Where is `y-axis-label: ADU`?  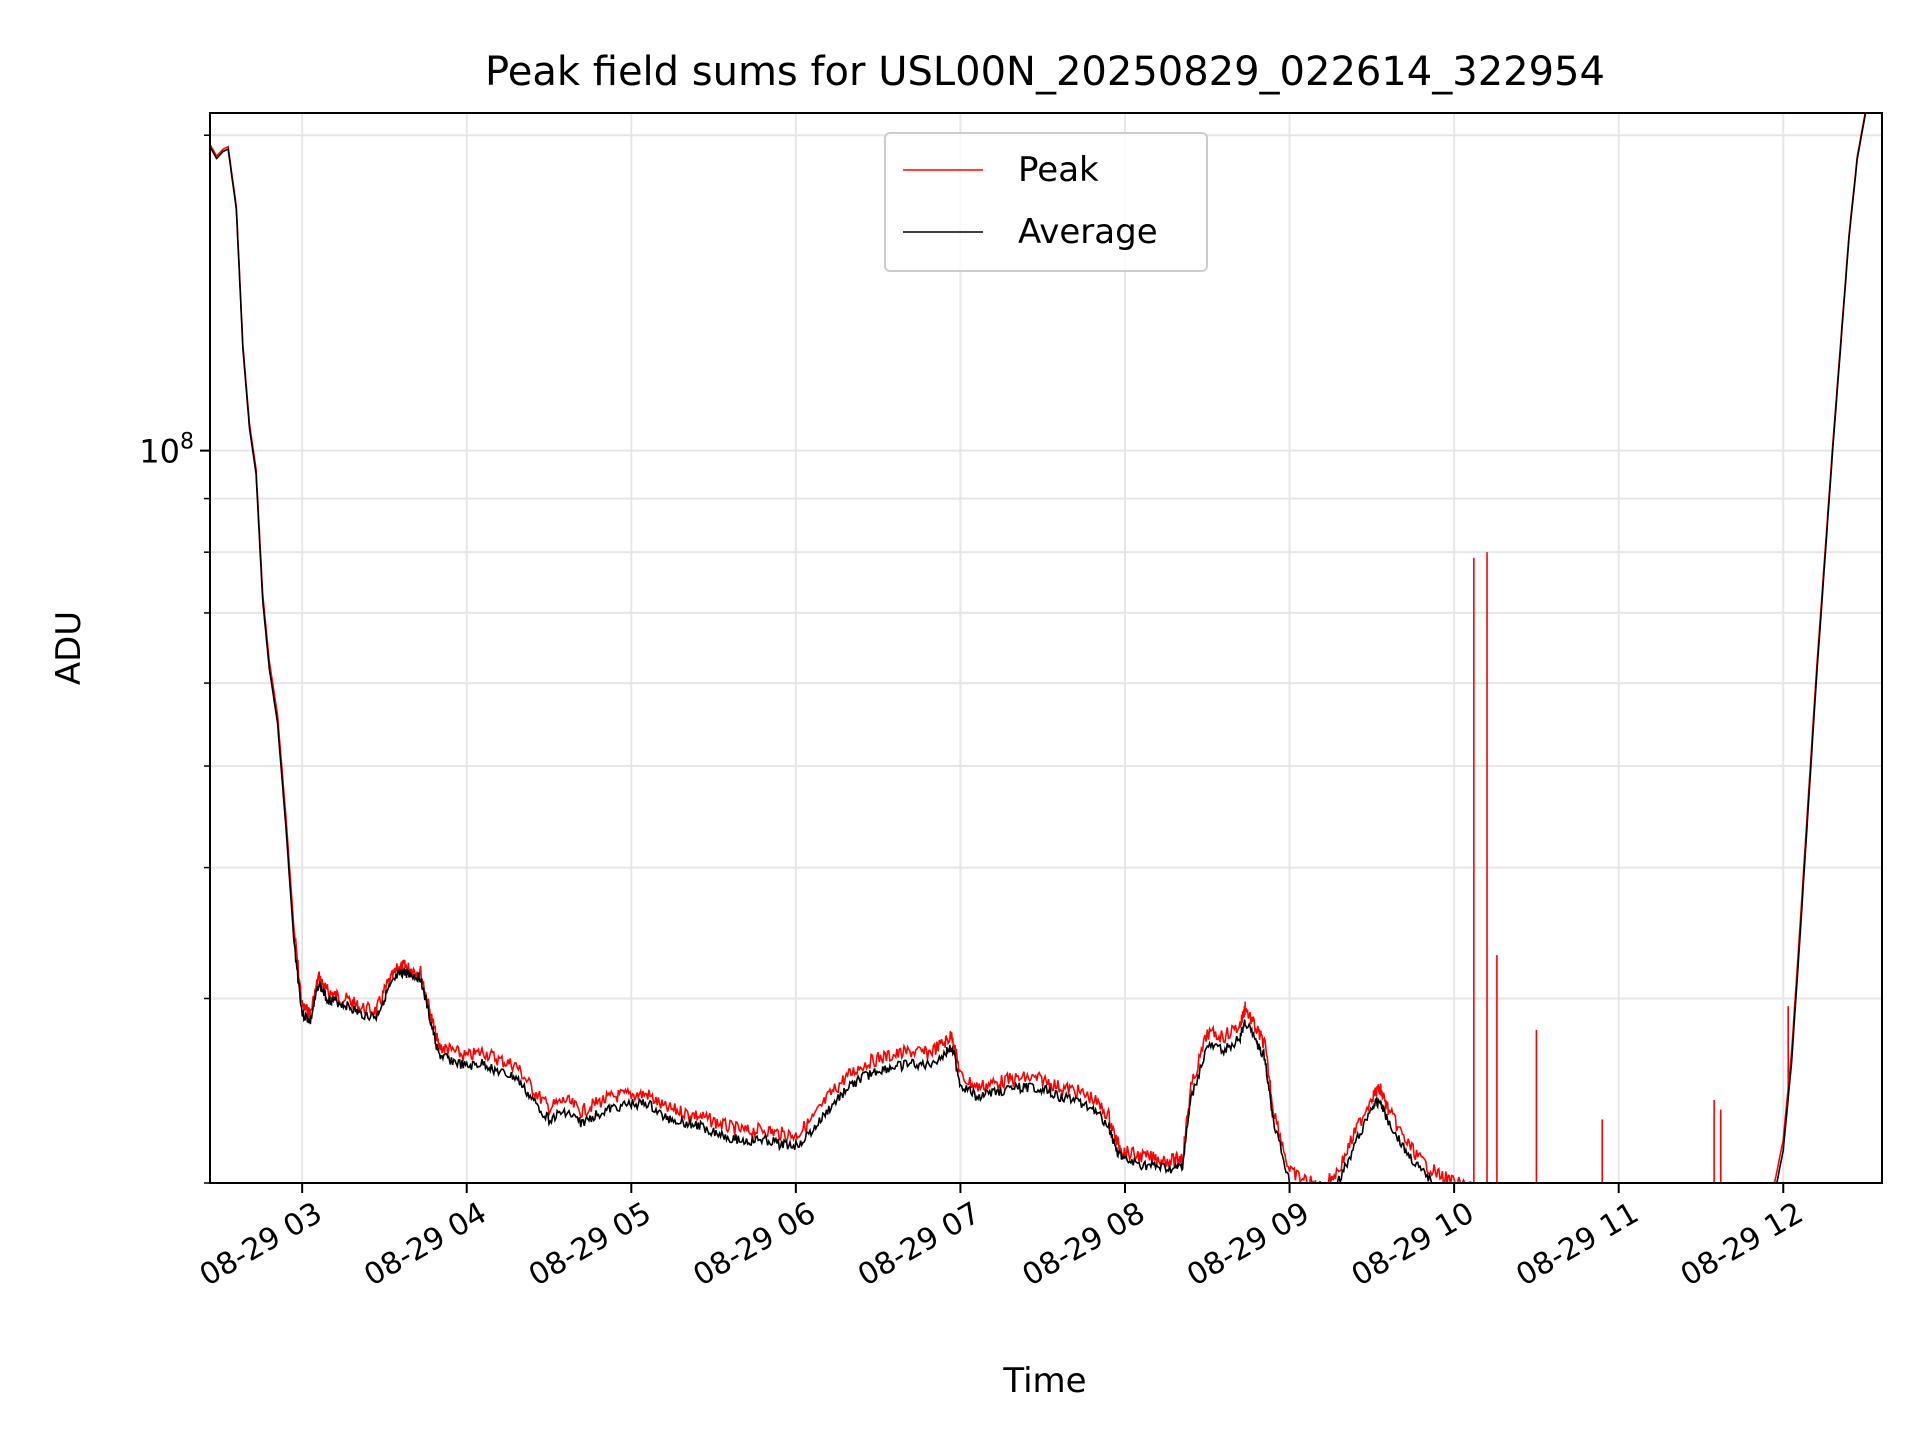
y-axis-label: ADU is located at coordinates (69, 648).